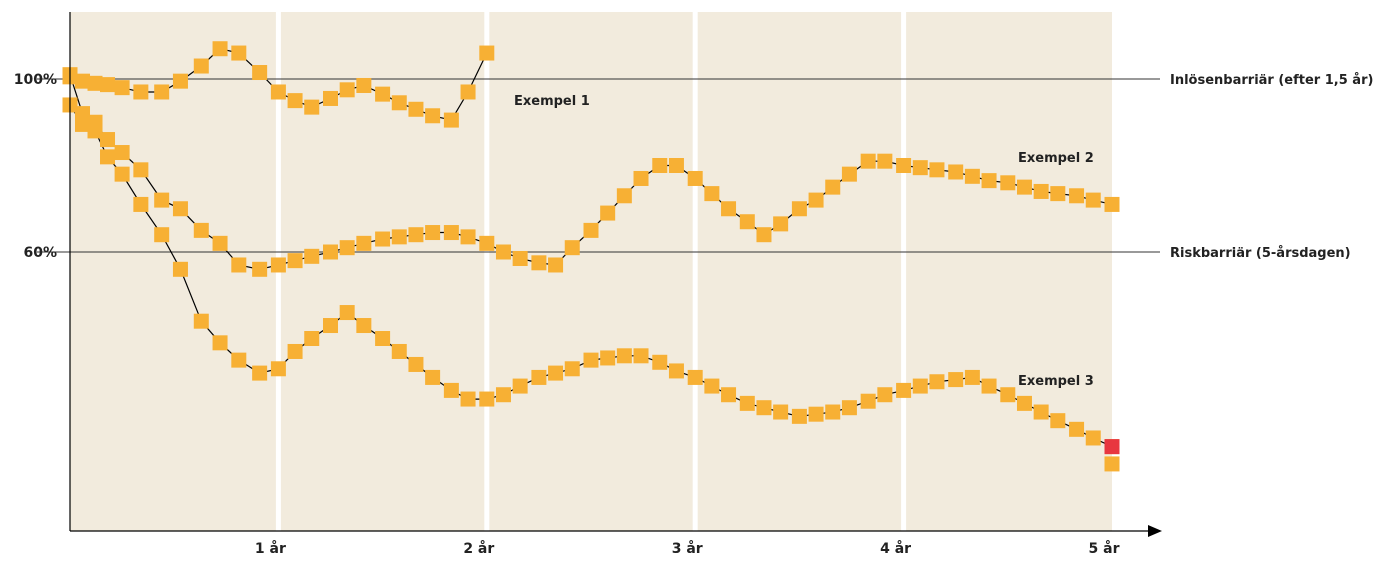 This screenshot has width=1373, height=561. Describe the element at coordinates (552, 101) in the screenshot. I see `series-label-1: Exempel 1` at that location.